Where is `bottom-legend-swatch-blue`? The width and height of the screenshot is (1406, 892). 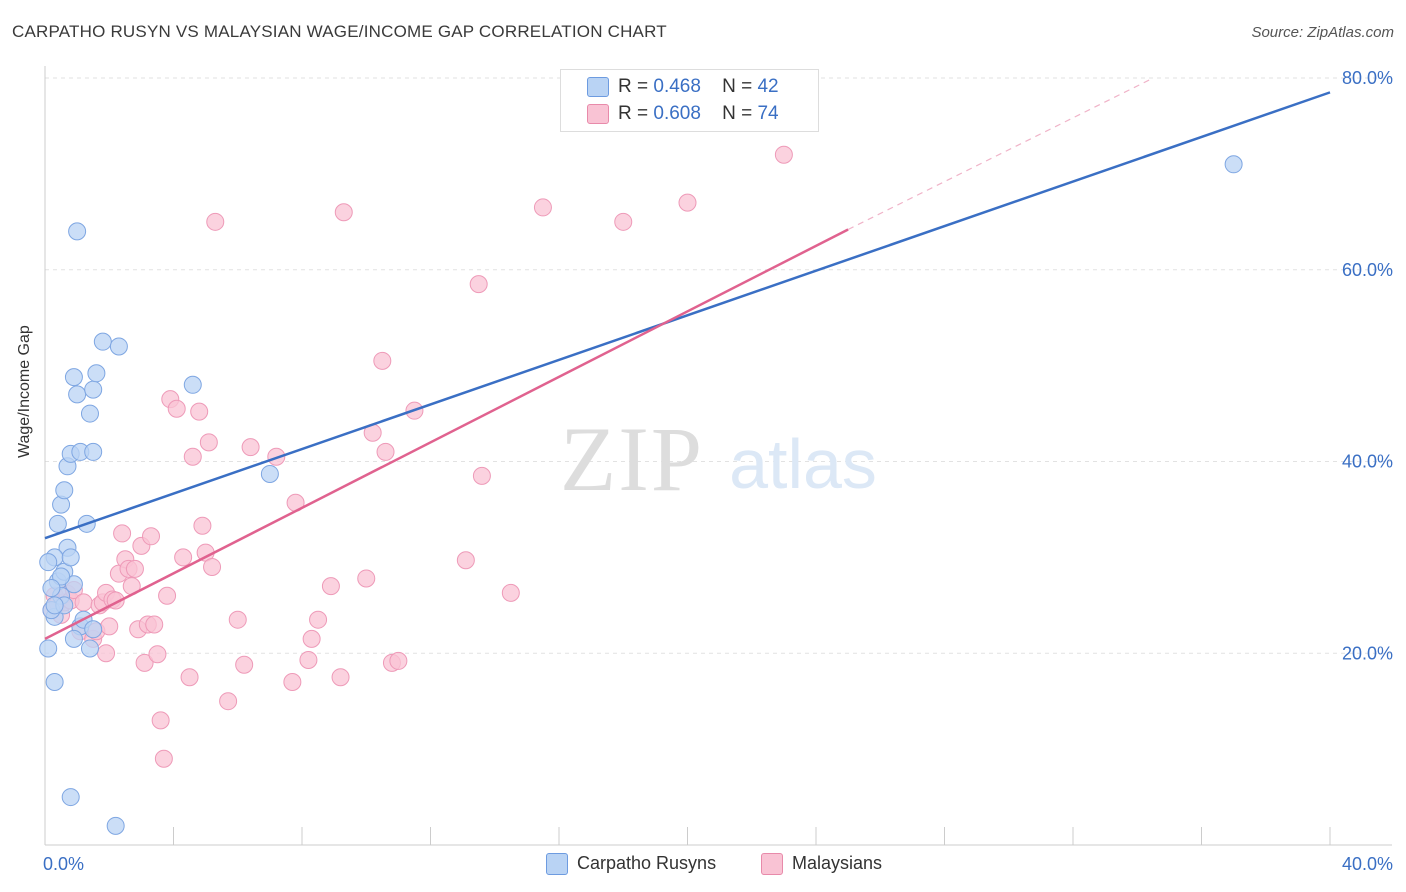 bottom-legend-swatch-blue is located at coordinates (557, 864).